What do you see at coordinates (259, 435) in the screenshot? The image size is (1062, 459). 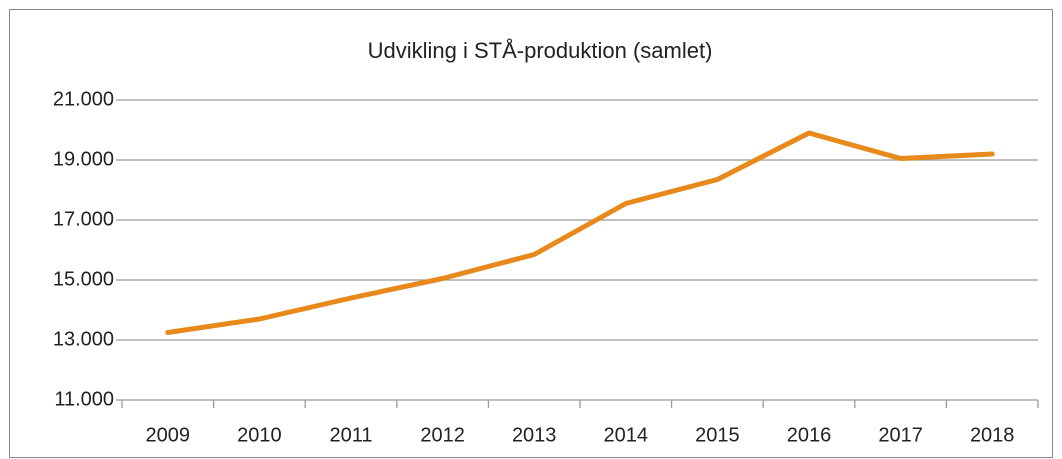 I see `x-tick-label: 2010` at bounding box center [259, 435].